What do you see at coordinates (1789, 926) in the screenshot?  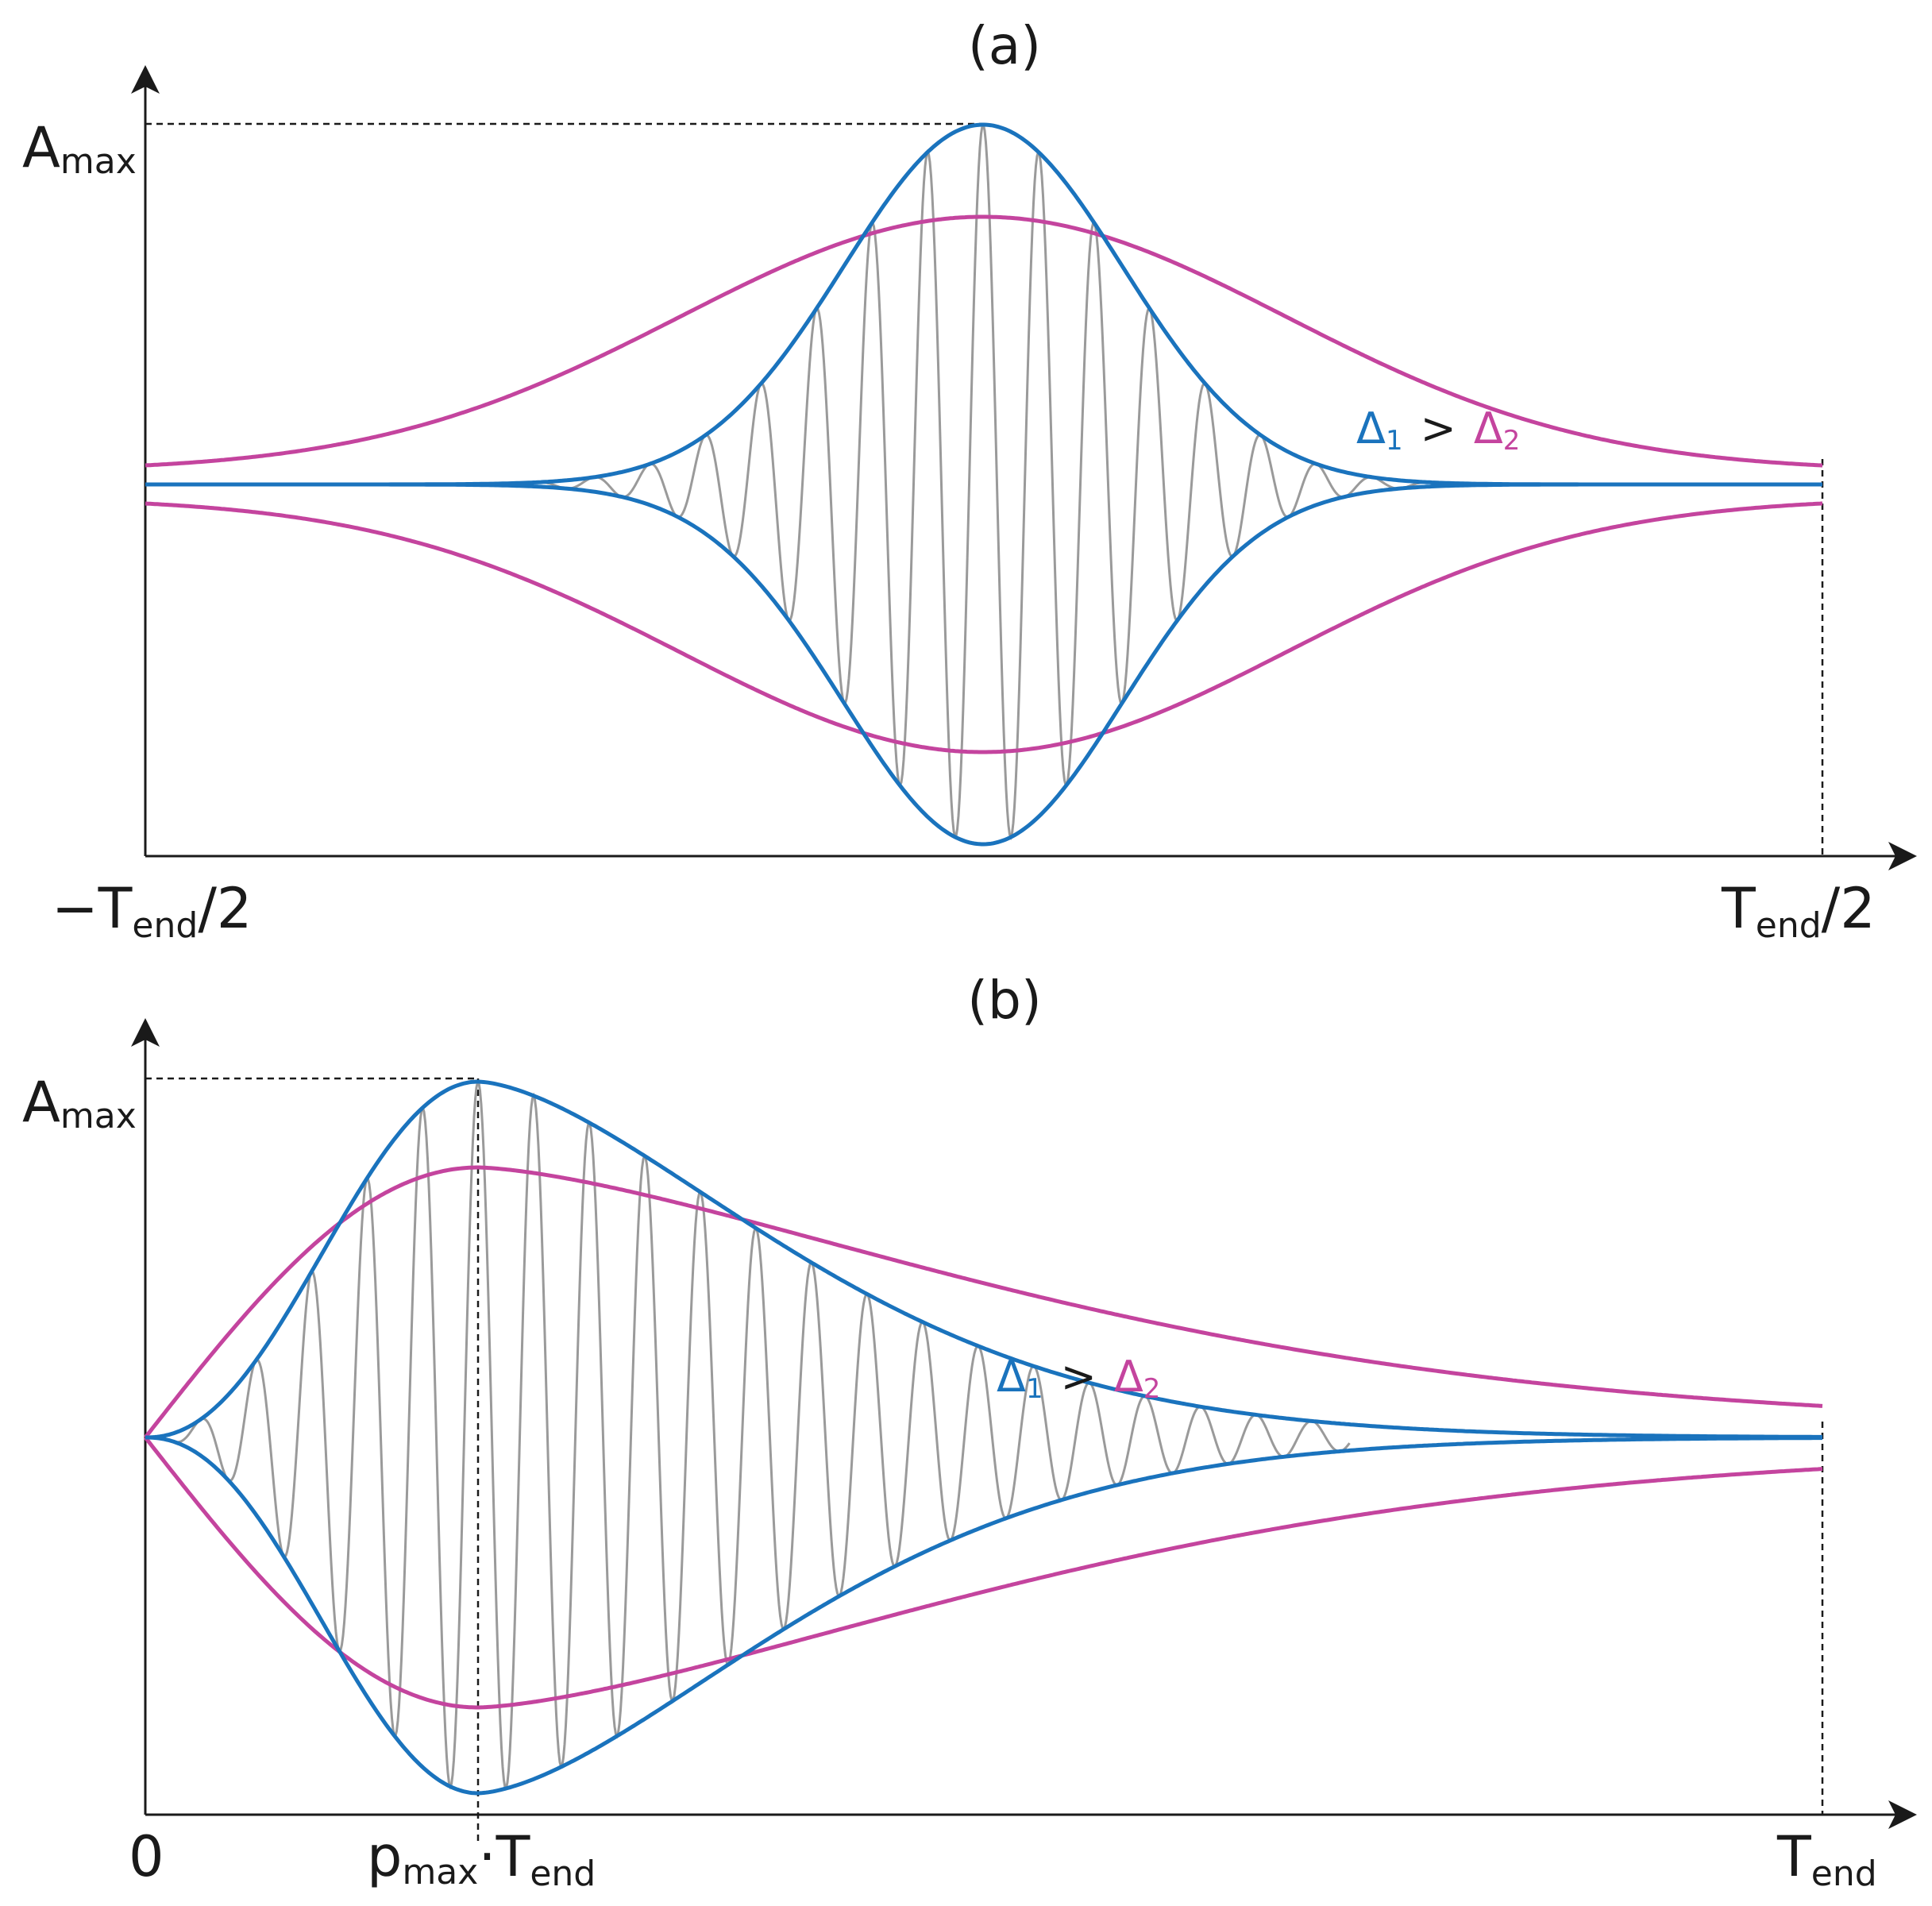 I see `panel-a-x-right-sub: end` at bounding box center [1789, 926].